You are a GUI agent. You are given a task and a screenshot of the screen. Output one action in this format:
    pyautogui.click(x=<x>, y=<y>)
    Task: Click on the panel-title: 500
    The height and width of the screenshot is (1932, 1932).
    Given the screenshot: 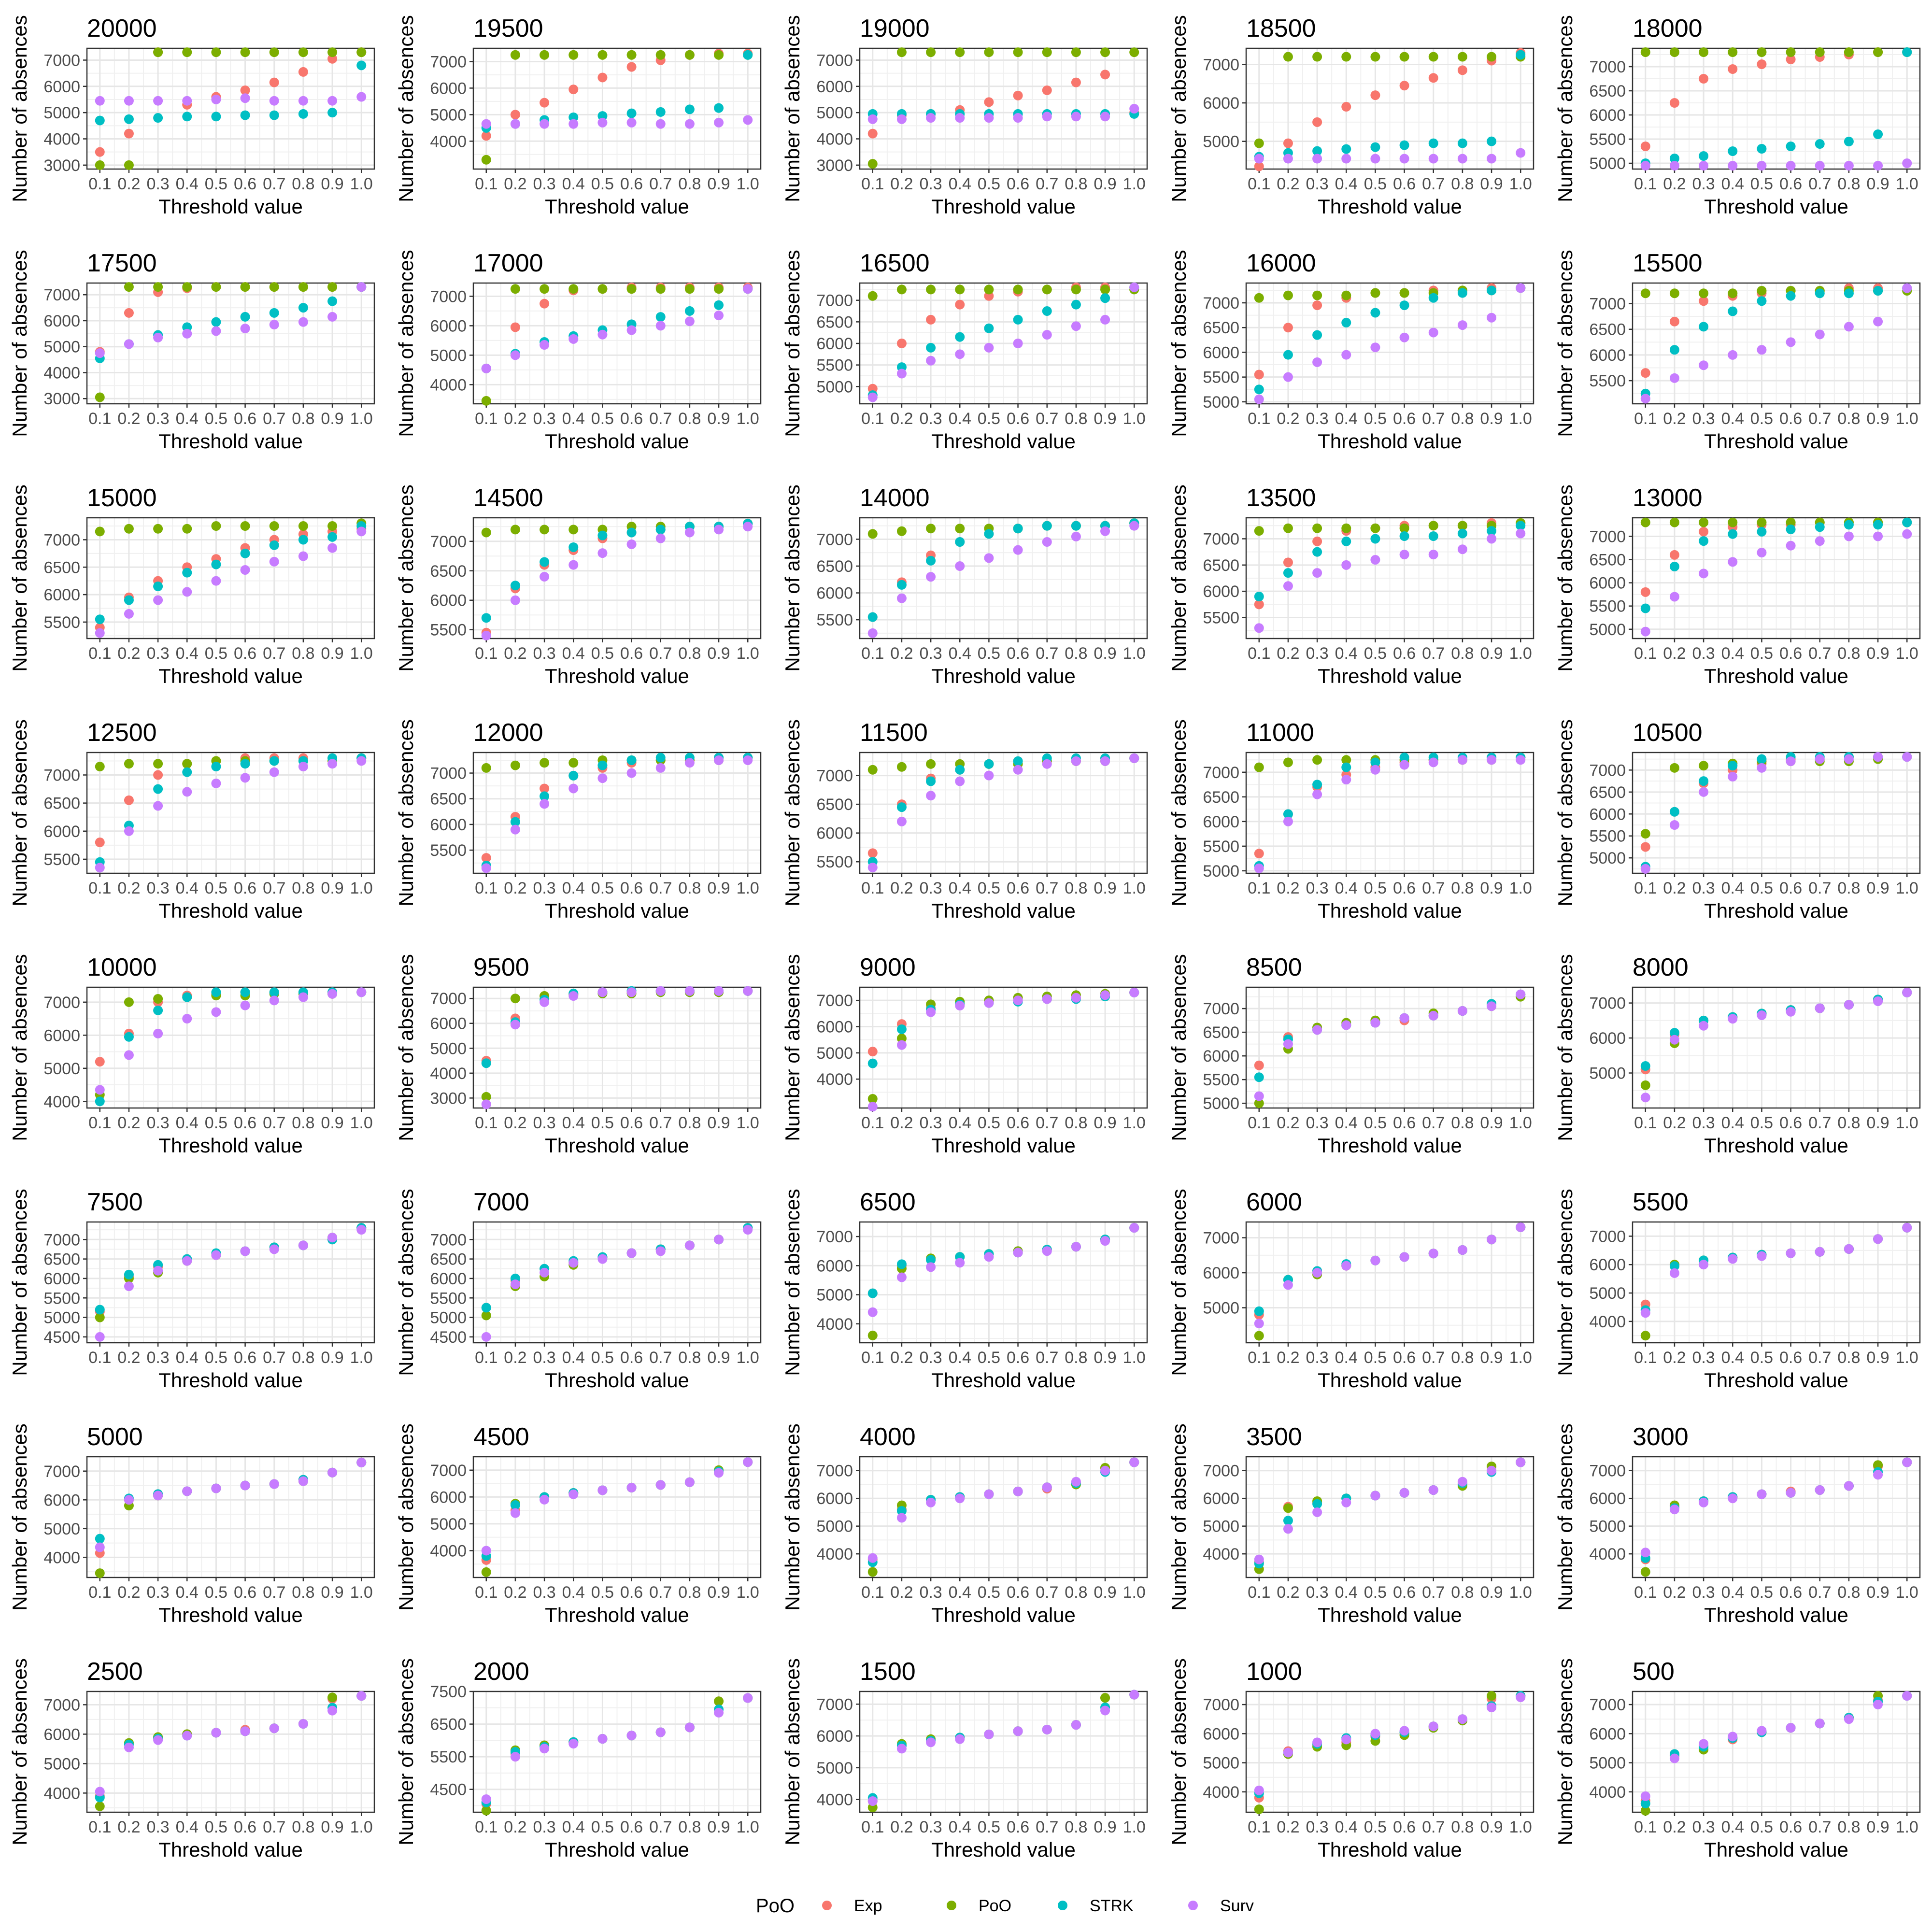 What is the action you would take?
    pyautogui.click(x=1654, y=1672)
    